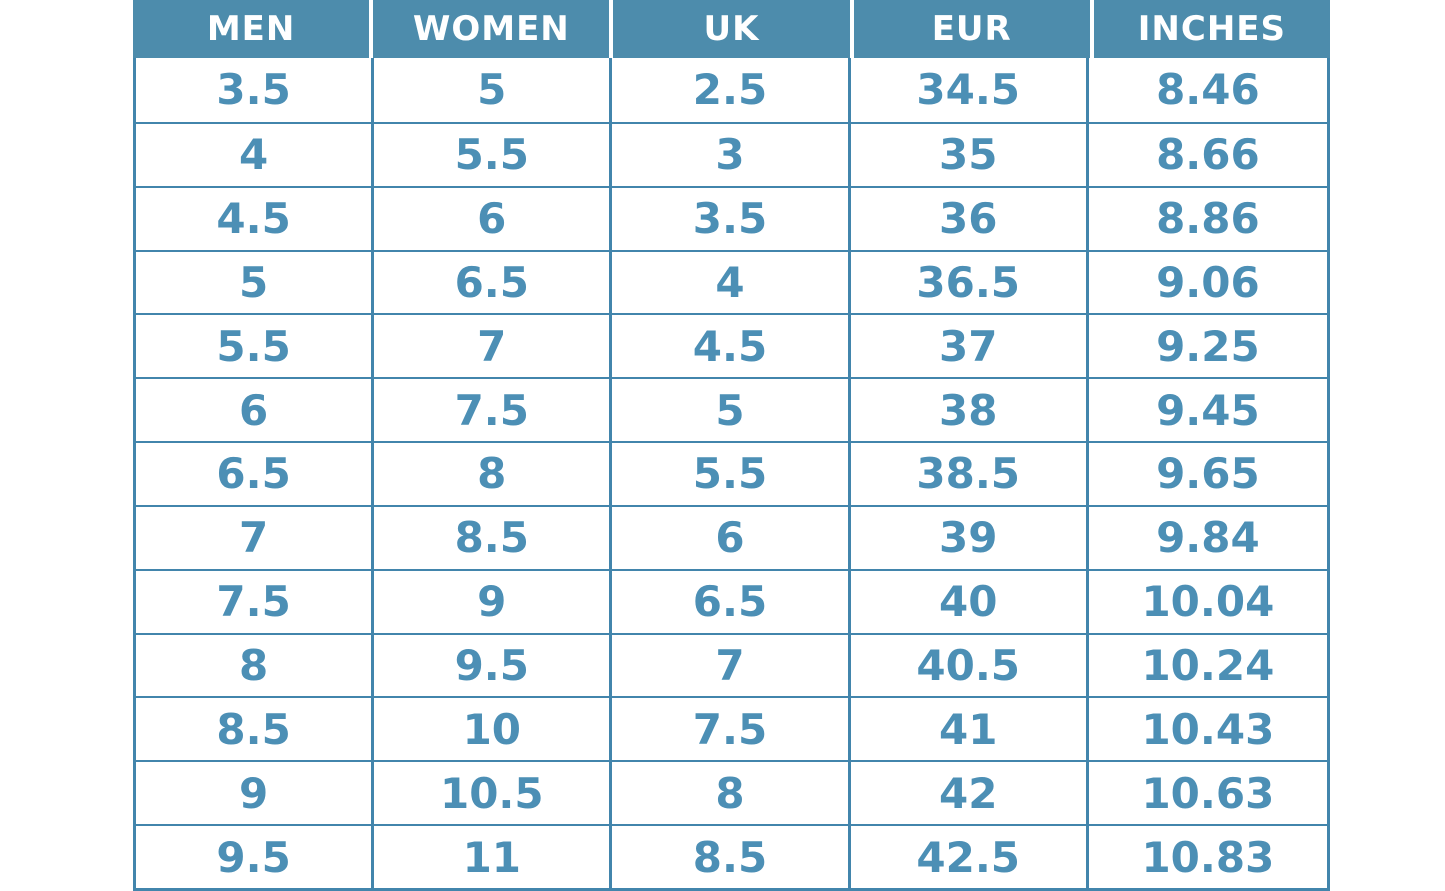  What do you see at coordinates (1207, 345) in the screenshot?
I see `table-cell: 9.25` at bounding box center [1207, 345].